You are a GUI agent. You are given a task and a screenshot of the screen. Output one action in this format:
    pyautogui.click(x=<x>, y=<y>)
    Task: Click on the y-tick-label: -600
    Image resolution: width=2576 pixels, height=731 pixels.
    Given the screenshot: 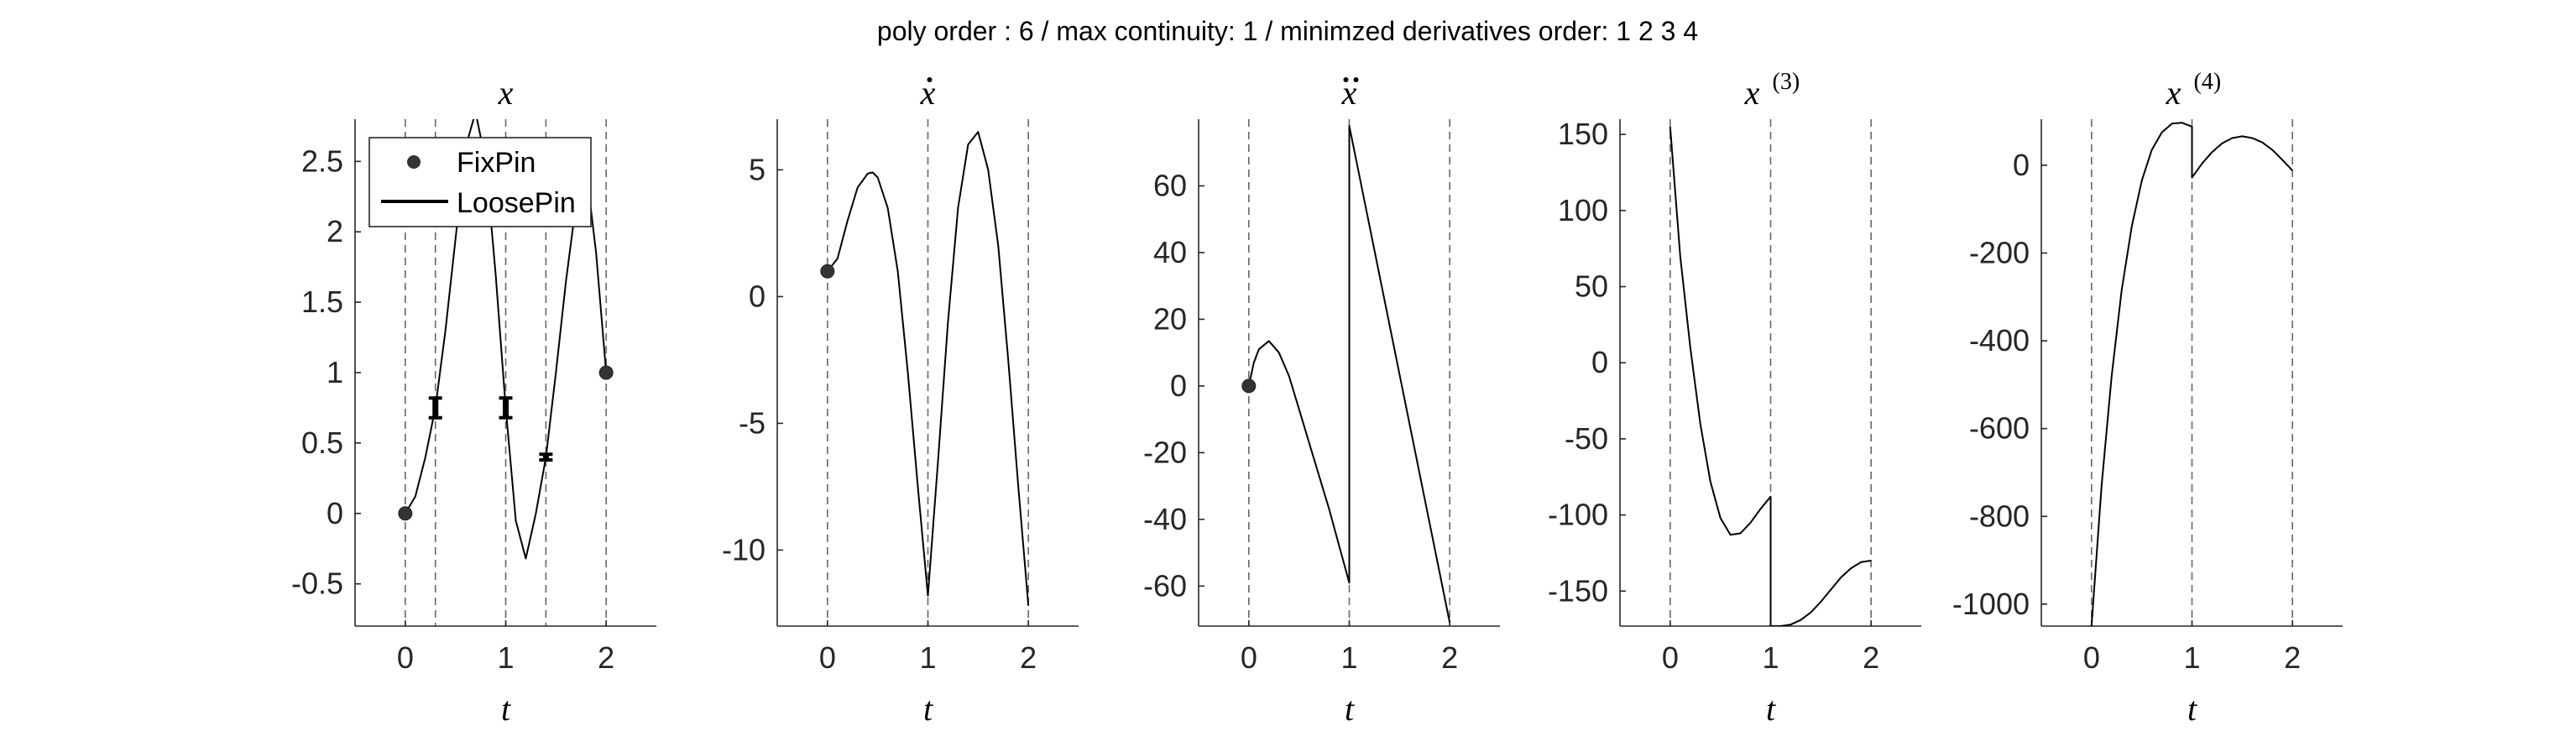 What is the action you would take?
    pyautogui.click(x=1999, y=428)
    